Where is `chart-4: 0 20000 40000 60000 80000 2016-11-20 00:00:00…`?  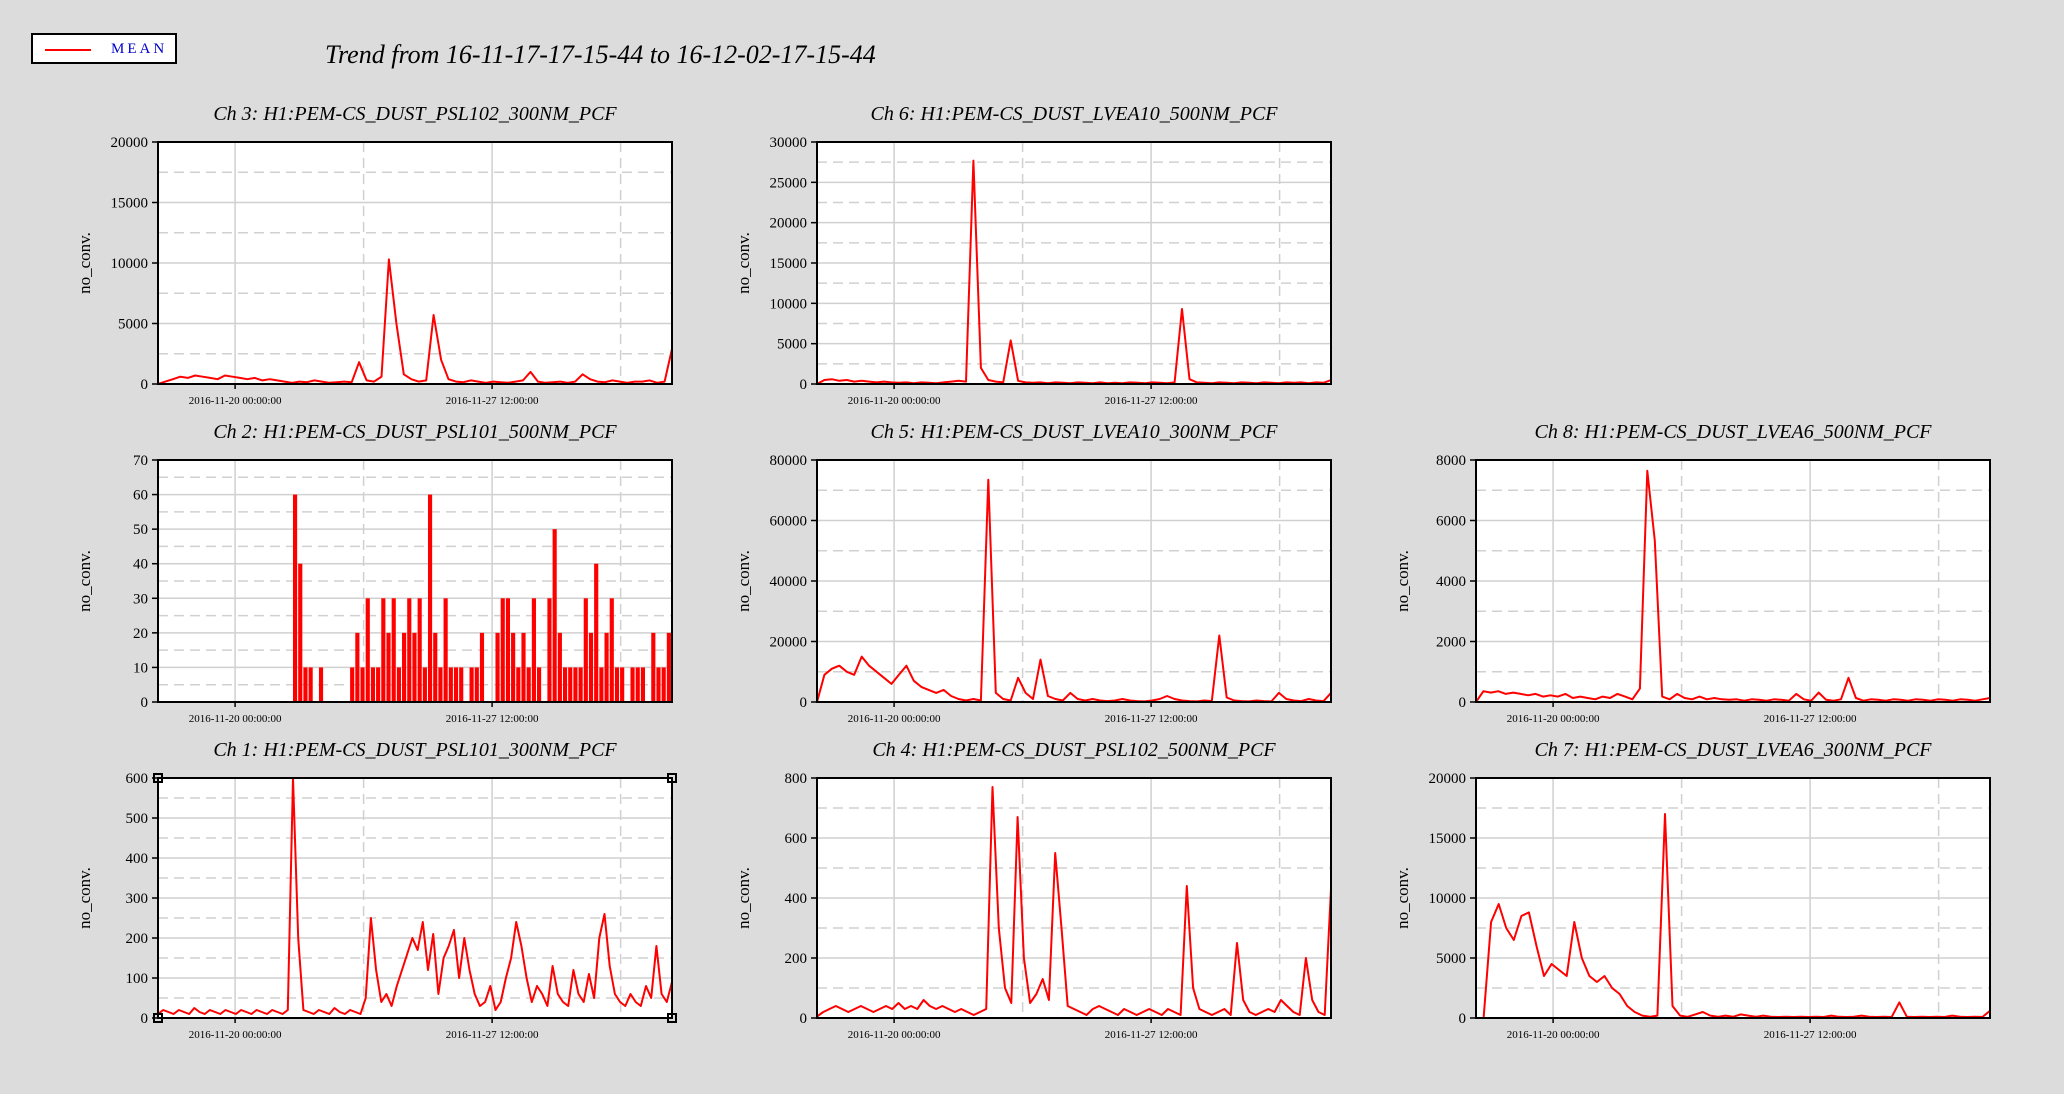 chart-4: 0 20000 40000 60000 80000 2016-11-20 00:00:00… is located at coordinates (1033, 573).